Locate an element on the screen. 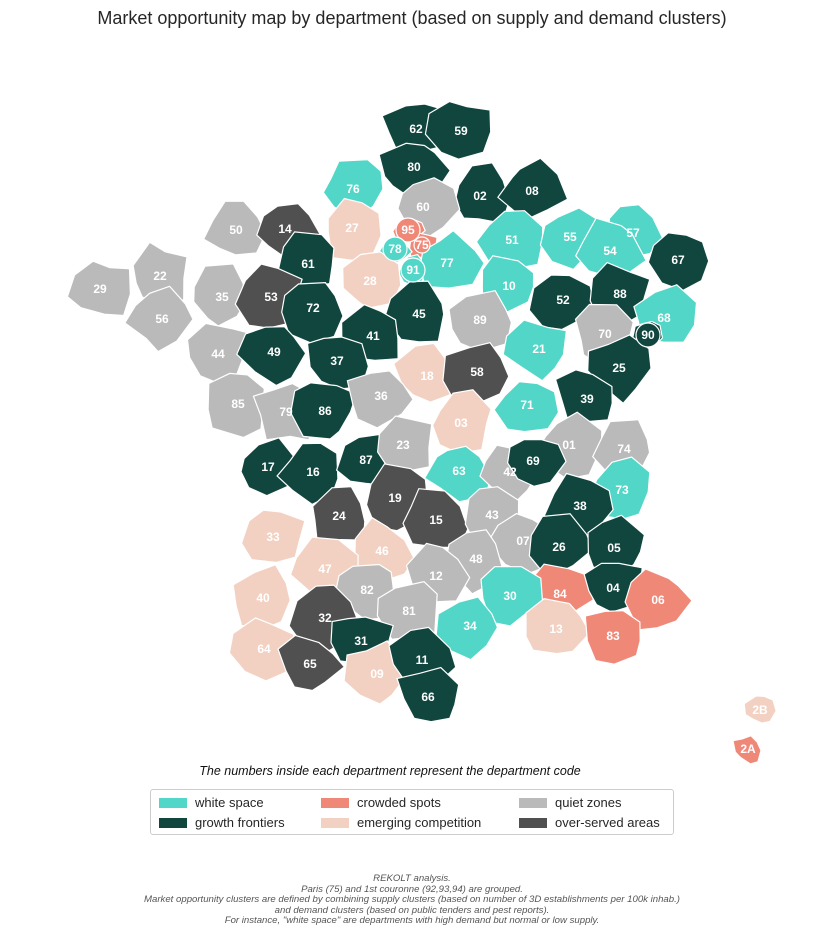 The image size is (824, 942). department-code-label: 77 is located at coordinates (447, 263).